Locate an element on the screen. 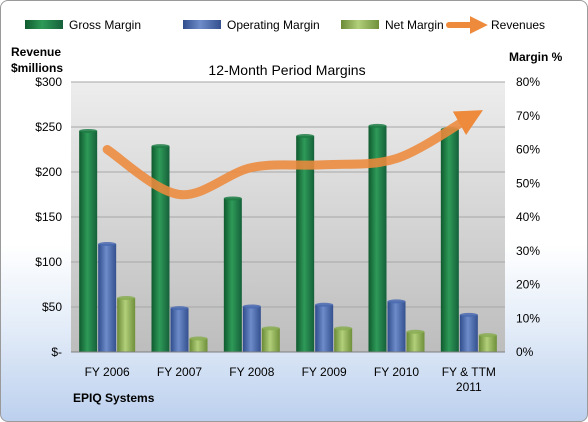 Image resolution: width=588 pixels, height=422 pixels. left-tick-label: $300 is located at coordinates (48, 82).